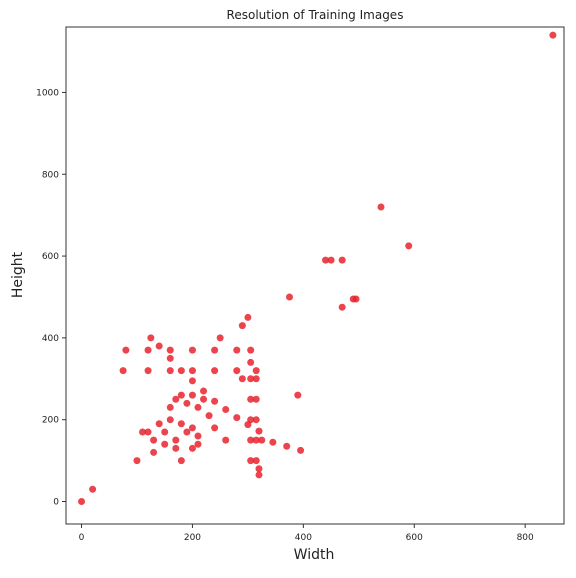  I want to click on y-axis-label: Height, so click(18, 274).